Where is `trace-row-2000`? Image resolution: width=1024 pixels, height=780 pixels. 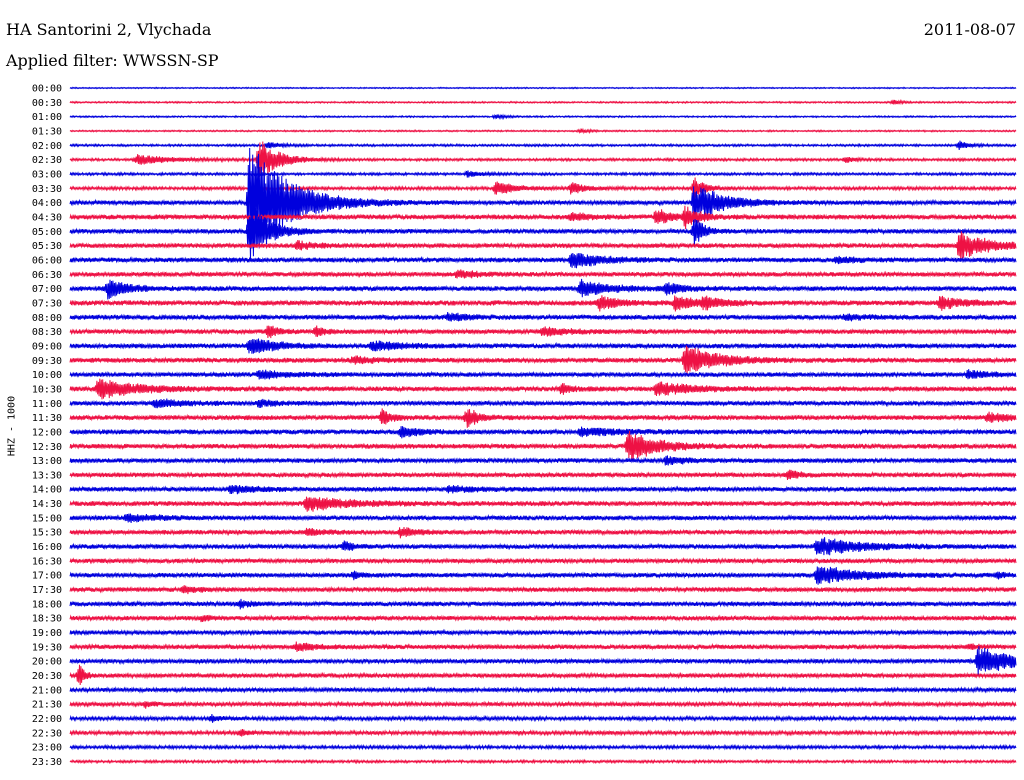 trace-row-2000 is located at coordinates (543, 661).